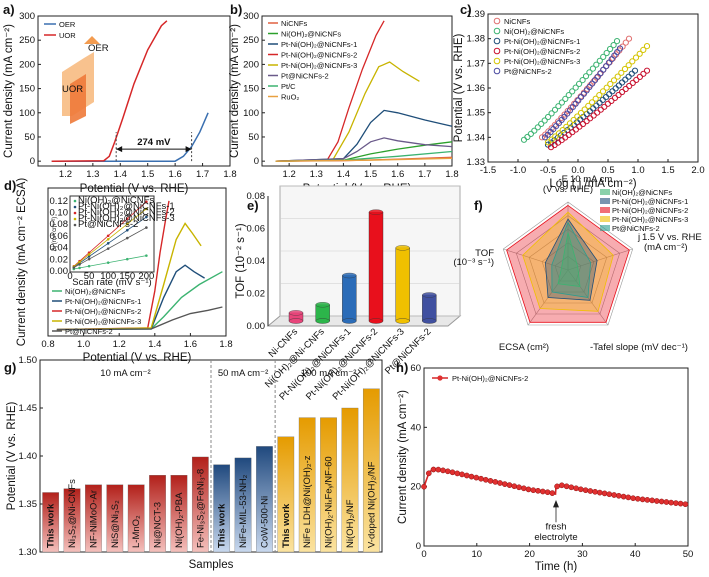 The image size is (709, 577). Describe the element at coordinates (577, 170) in the screenshot. I see `x-tick-label: 0.0` at that location.